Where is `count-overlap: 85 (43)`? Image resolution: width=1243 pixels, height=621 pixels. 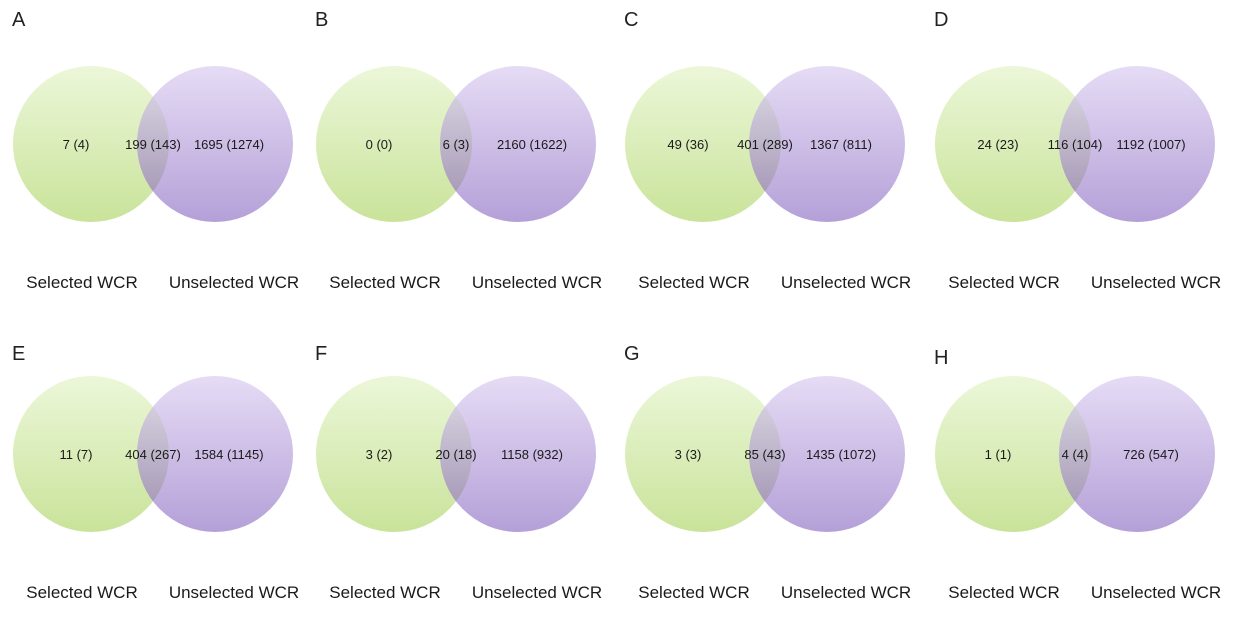
count-overlap: 85 (43) is located at coordinates (764, 454).